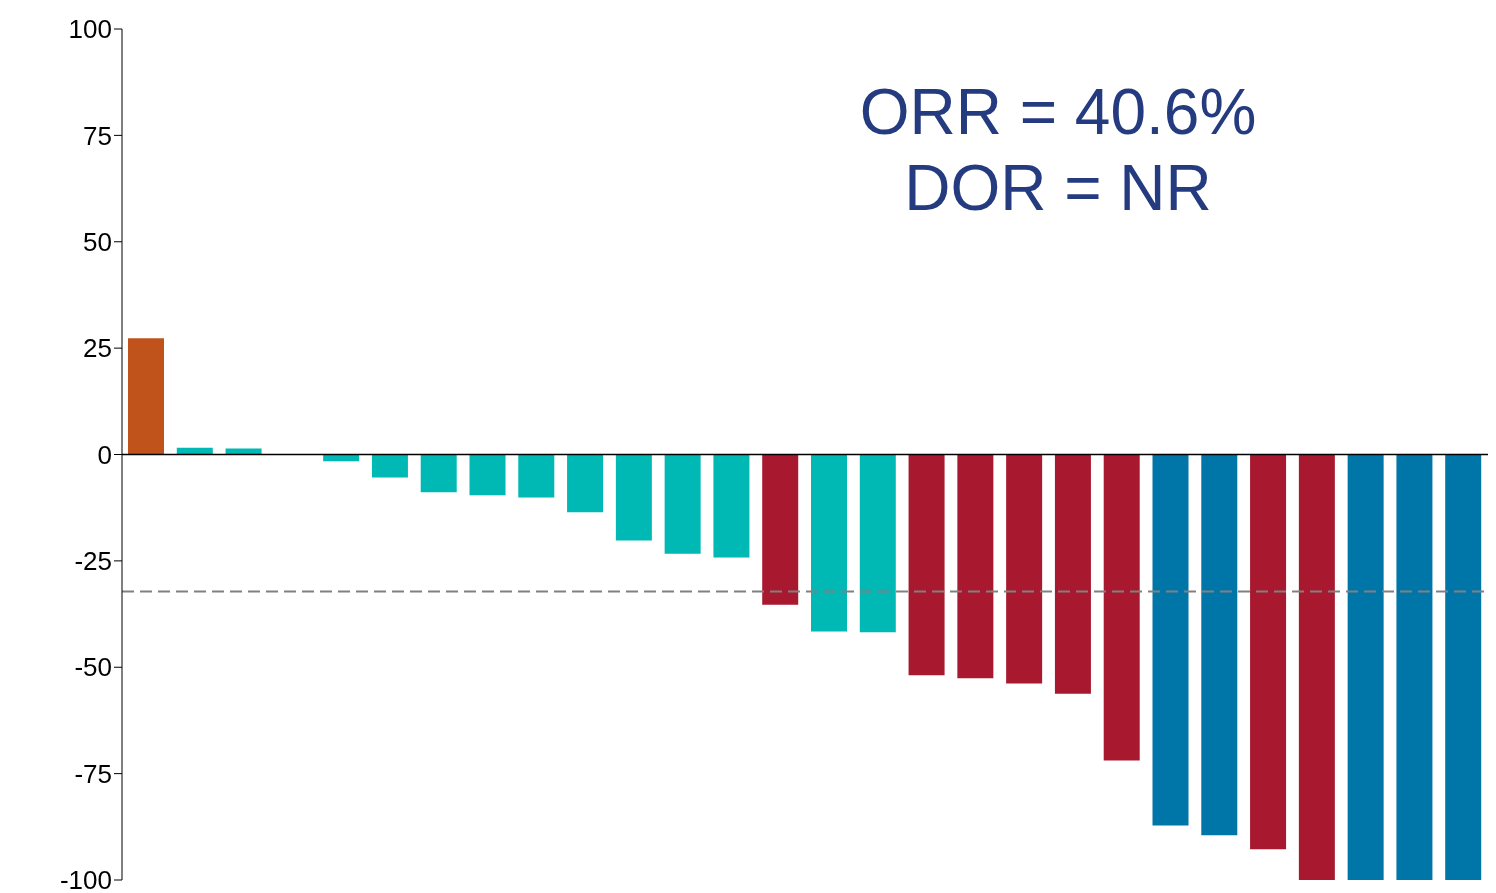 This screenshot has width=1496, height=893. What do you see at coordinates (93, 667) in the screenshot?
I see `y-tick-label: -50` at bounding box center [93, 667].